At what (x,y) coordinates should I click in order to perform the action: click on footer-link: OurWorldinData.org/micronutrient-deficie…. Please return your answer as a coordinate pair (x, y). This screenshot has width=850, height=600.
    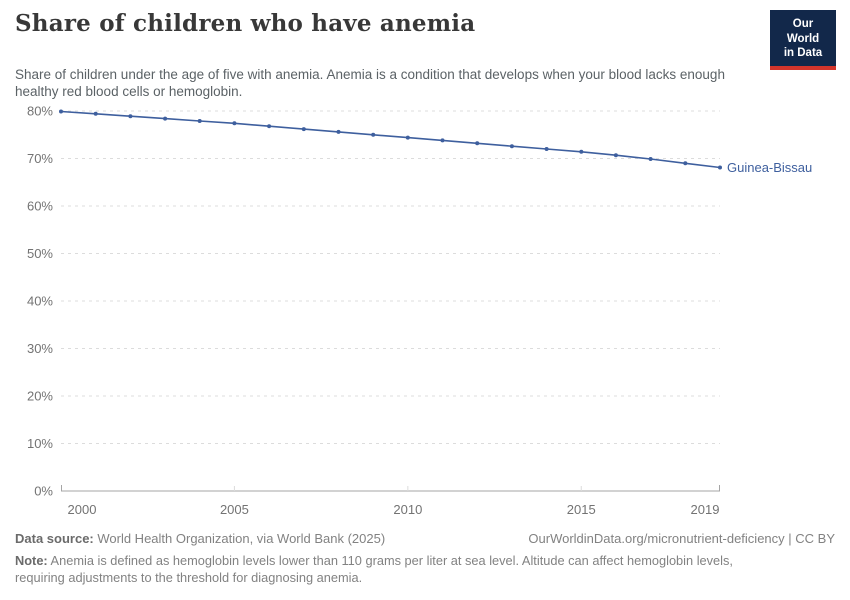
    Looking at the image, I should click on (681, 538).